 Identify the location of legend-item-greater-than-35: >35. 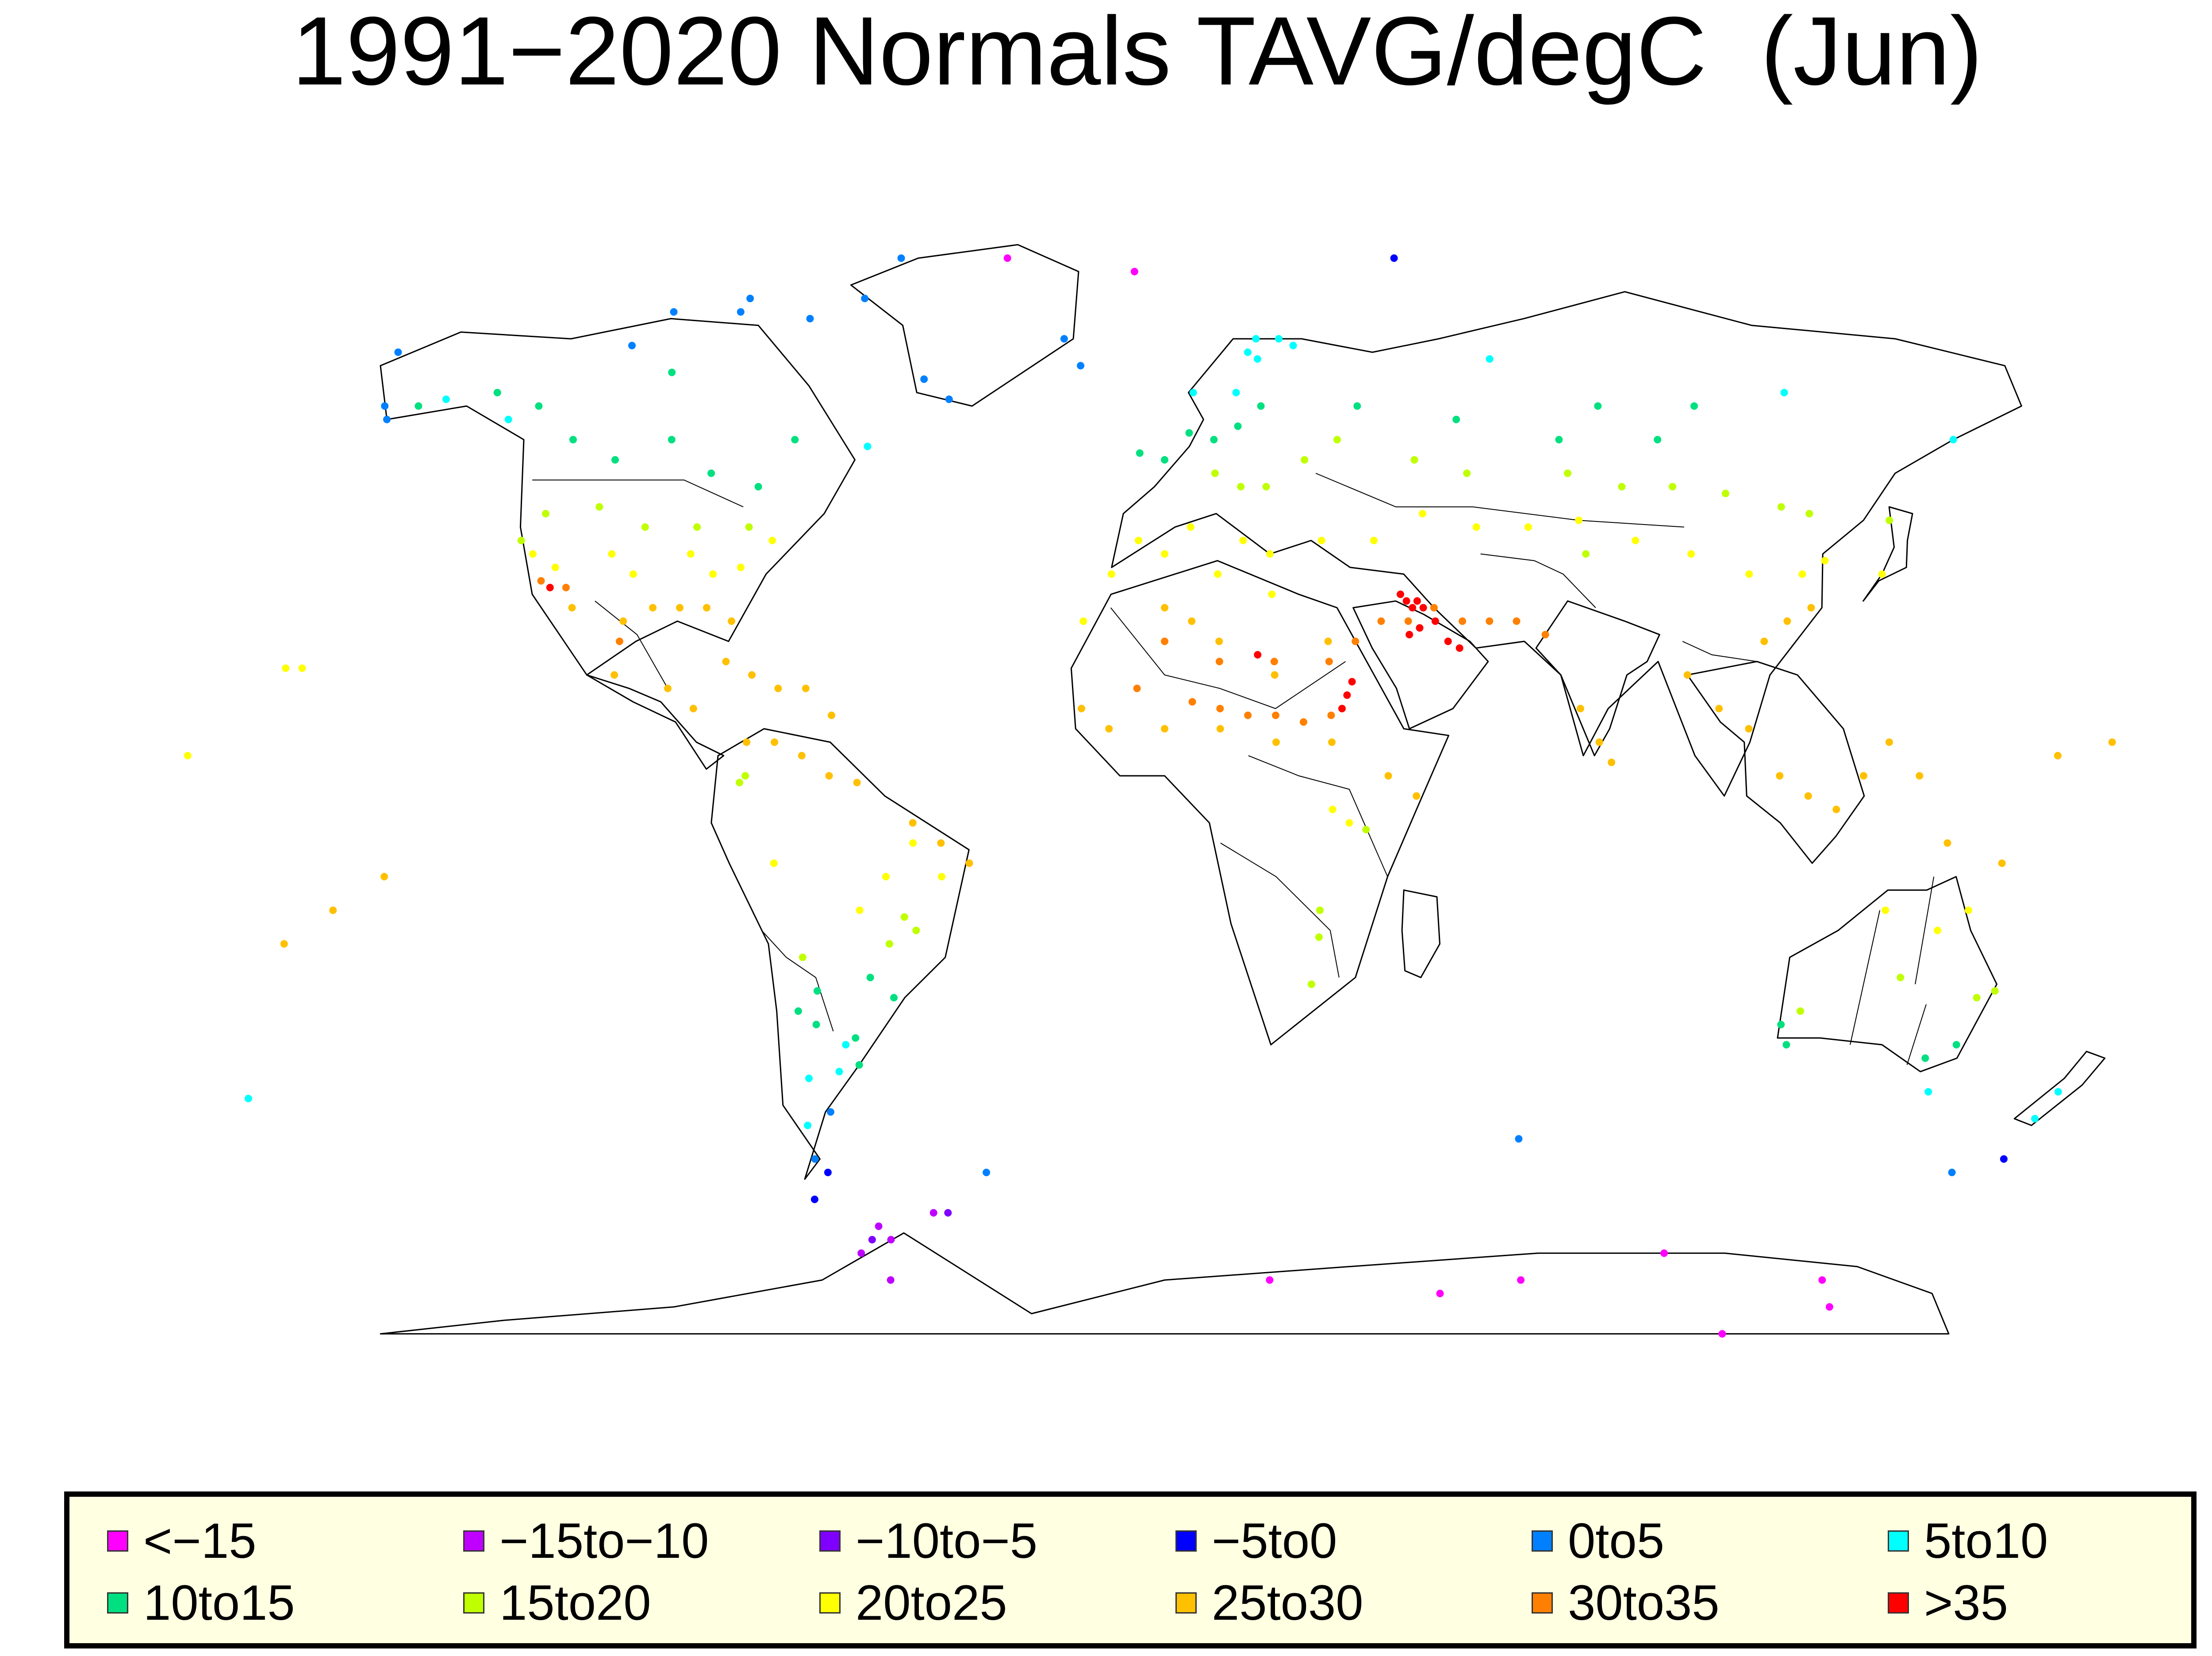
(1948, 1602).